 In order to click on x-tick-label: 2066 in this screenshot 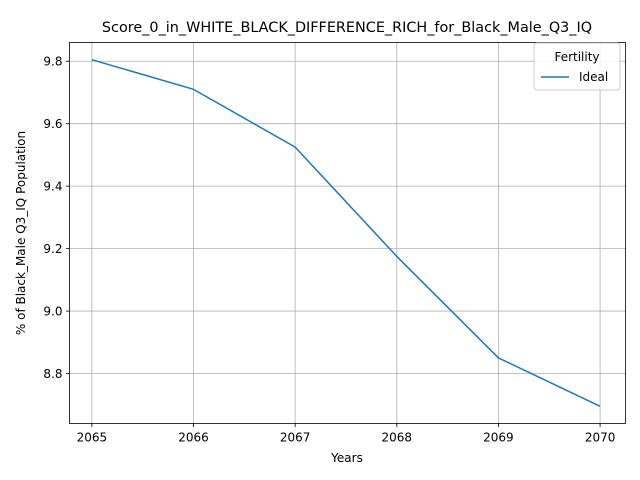, I will do `click(193, 438)`.